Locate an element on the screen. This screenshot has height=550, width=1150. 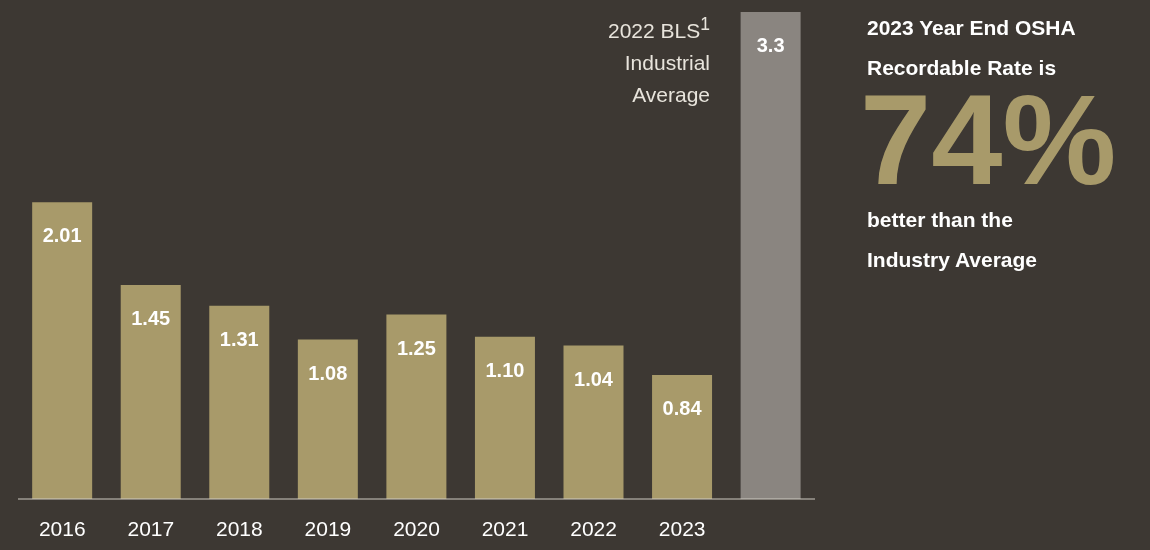
x-tick-label: 2016 is located at coordinates (62, 528).